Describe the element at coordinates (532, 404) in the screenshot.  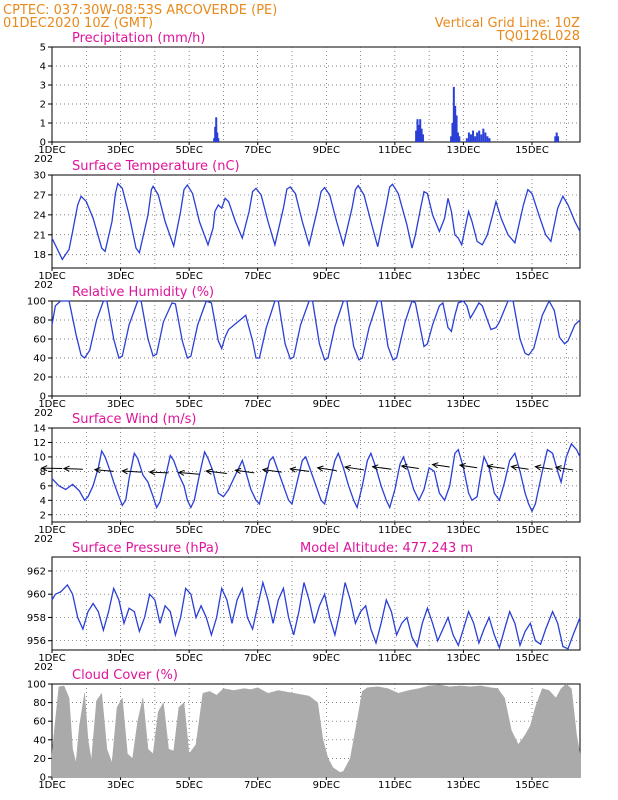
I see `rh-xtick-label: 15DEC` at that location.